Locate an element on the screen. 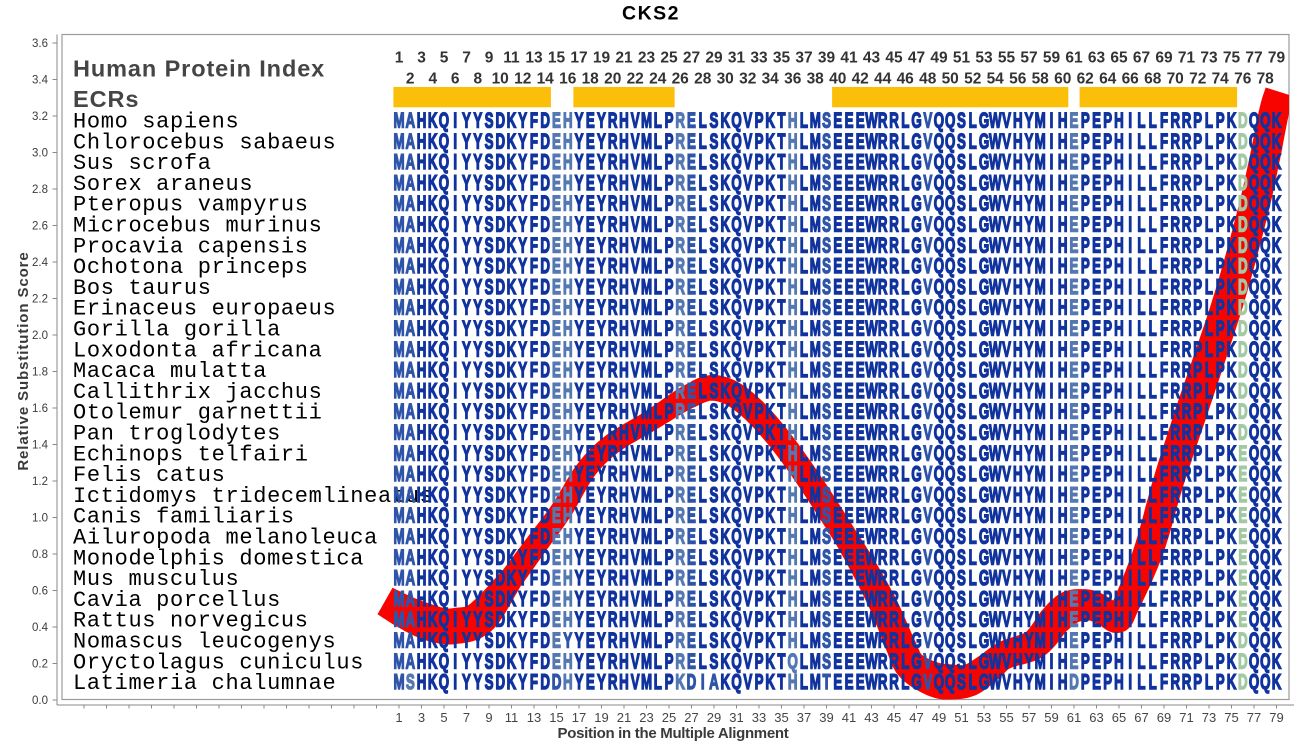  svg-text: 31 is located at coordinates (736, 717).